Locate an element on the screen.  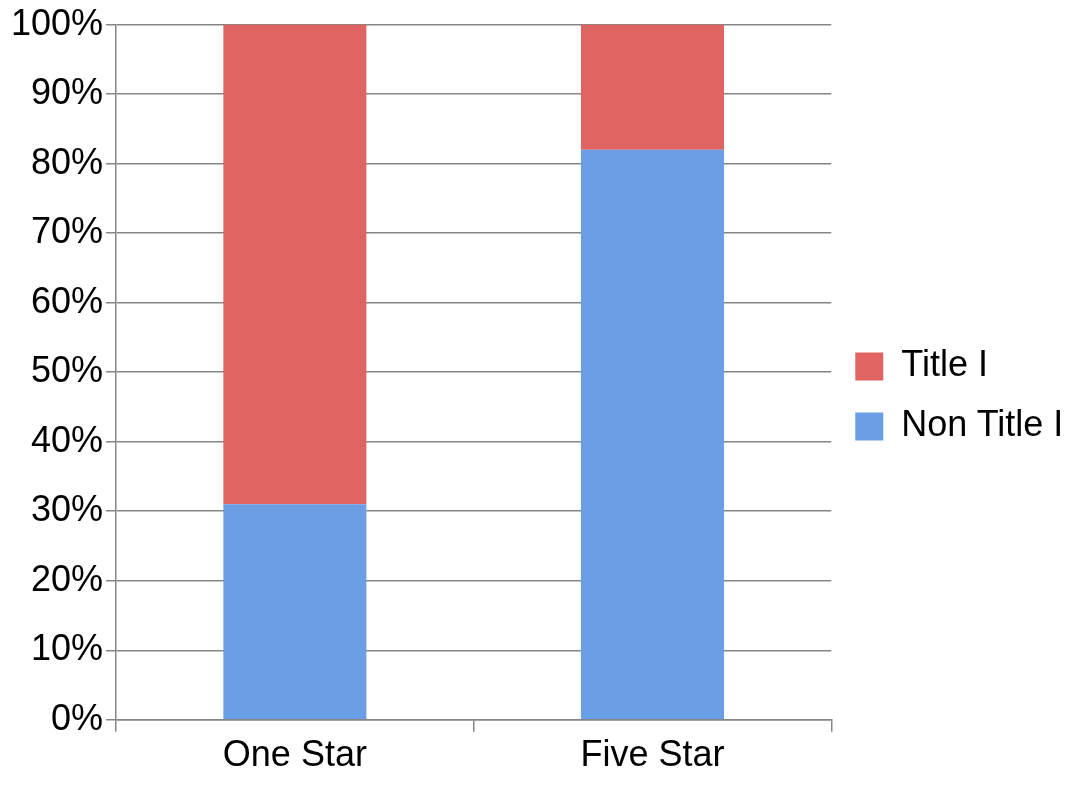
y-tick-label: 90% is located at coordinates (67, 92).